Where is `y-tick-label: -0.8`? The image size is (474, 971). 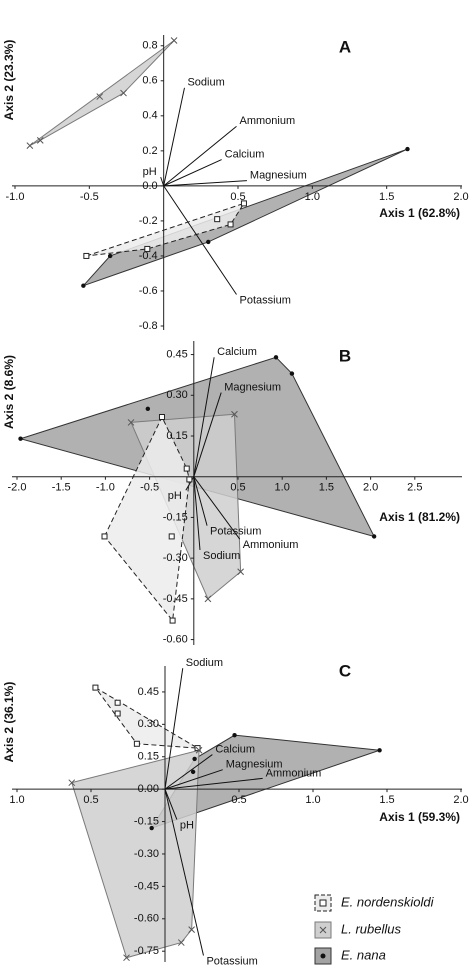
y-tick-label: -0.8 is located at coordinates (148, 326).